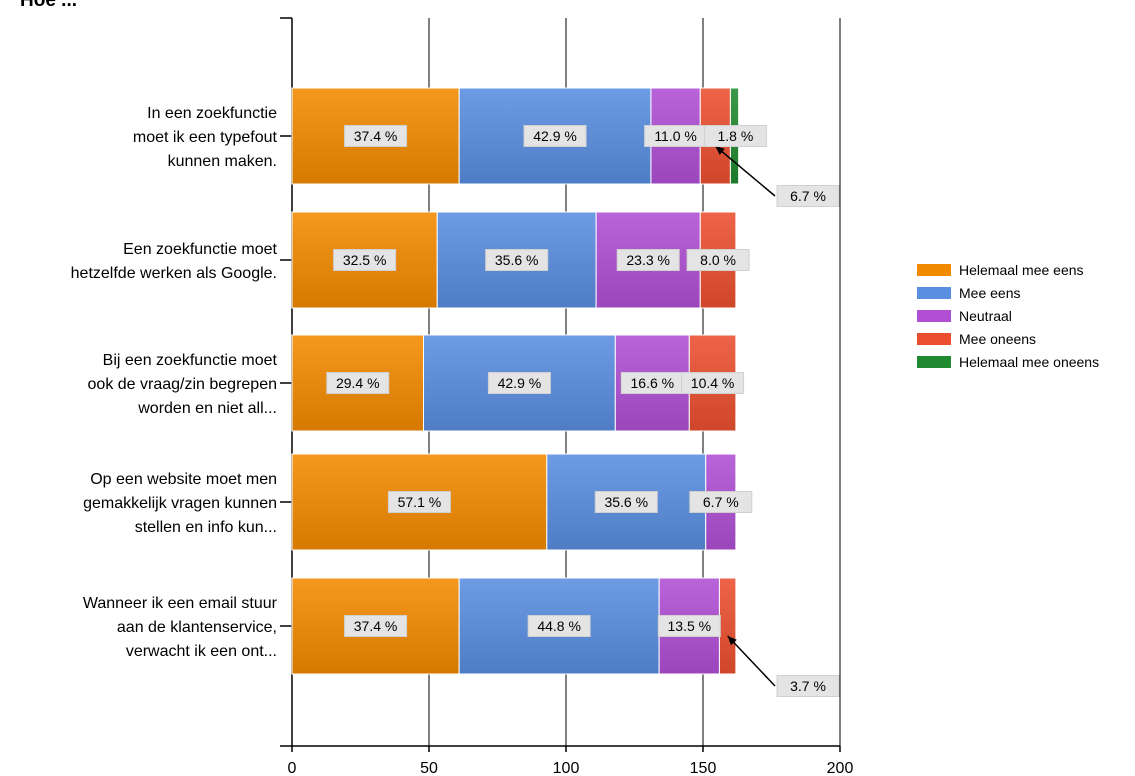 Image resolution: width=1135 pixels, height=776 pixels. What do you see at coordinates (180, 603) in the screenshot?
I see `category-label: Wanneer ik een email stuur` at bounding box center [180, 603].